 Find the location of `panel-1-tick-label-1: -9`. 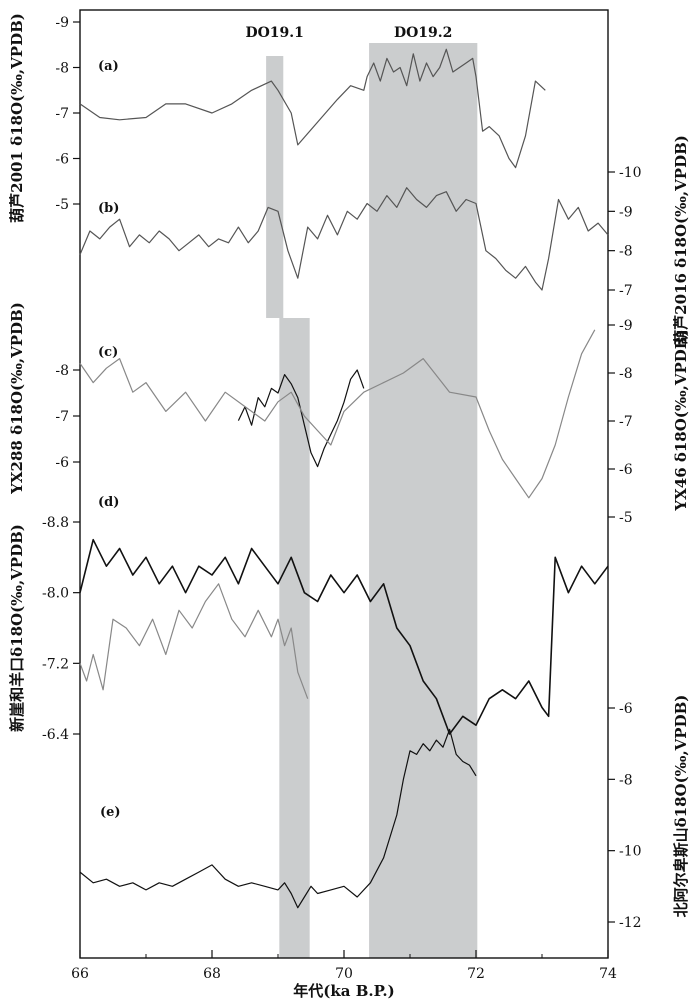

panel-1-tick-label-1: -9 is located at coordinates (626, 212).